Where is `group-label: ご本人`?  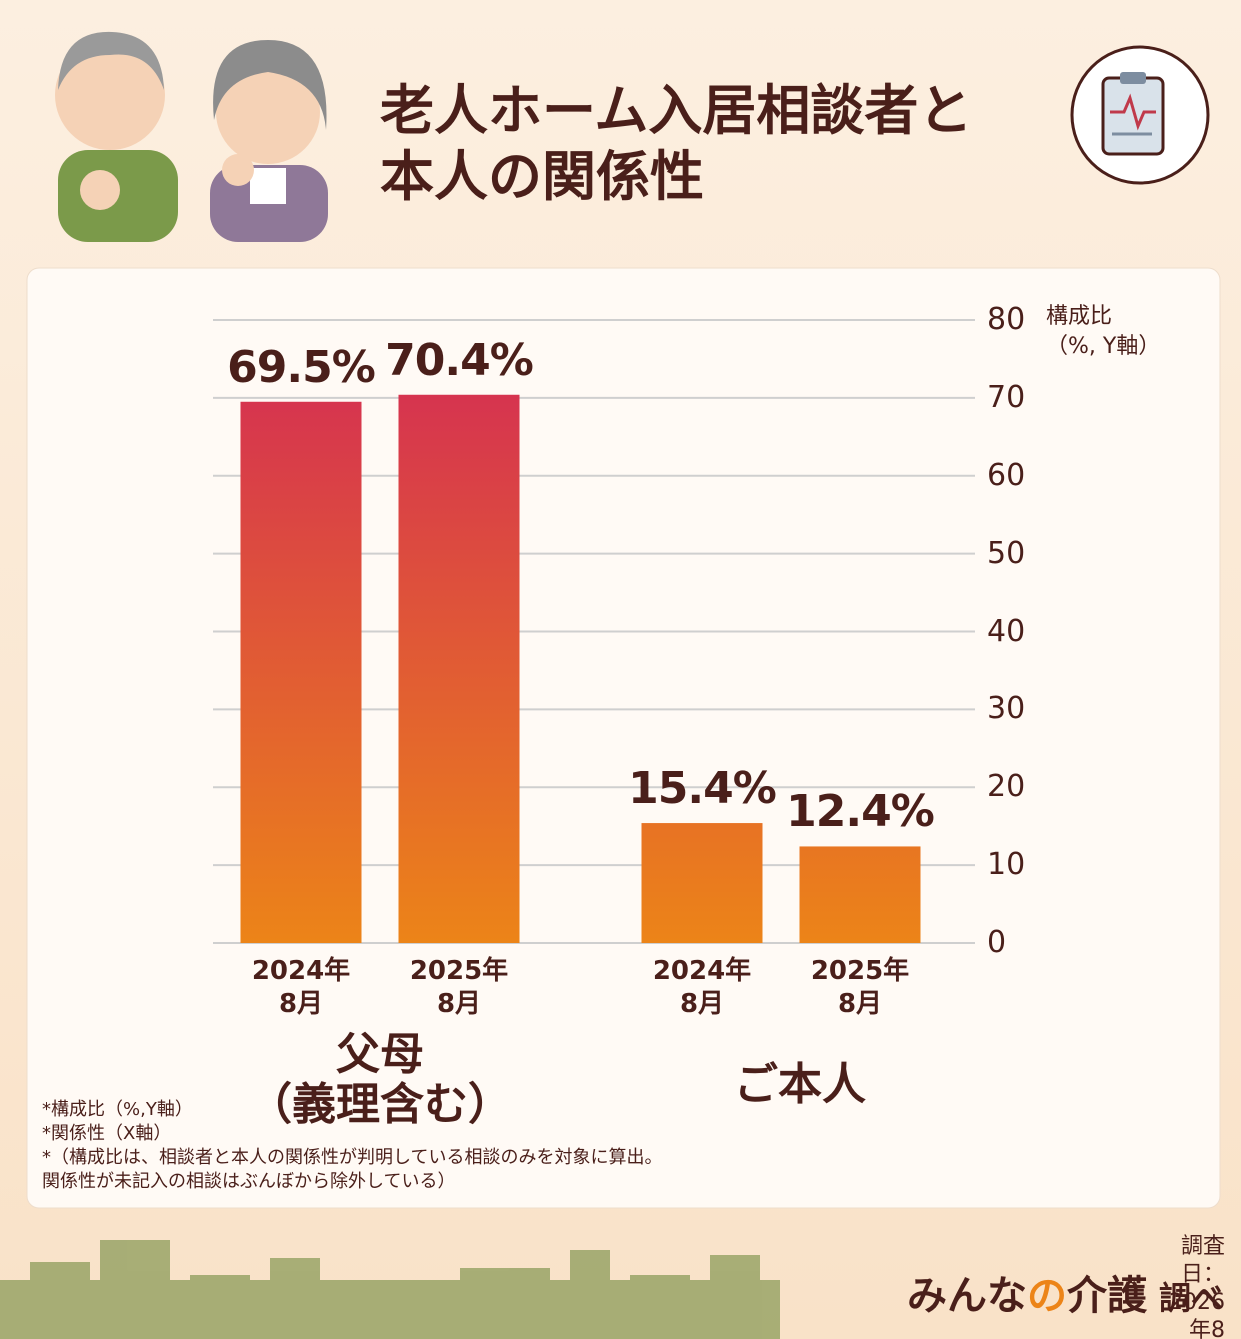 group-label: ご本人 is located at coordinates (800, 1084).